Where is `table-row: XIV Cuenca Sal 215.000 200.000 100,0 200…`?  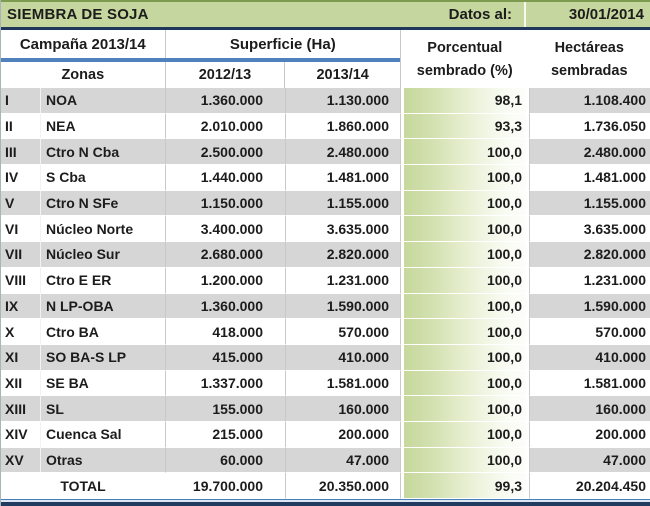 table-row: XIV Cuenca Sal 215.000 200.000 100,0 200… is located at coordinates (325, 434).